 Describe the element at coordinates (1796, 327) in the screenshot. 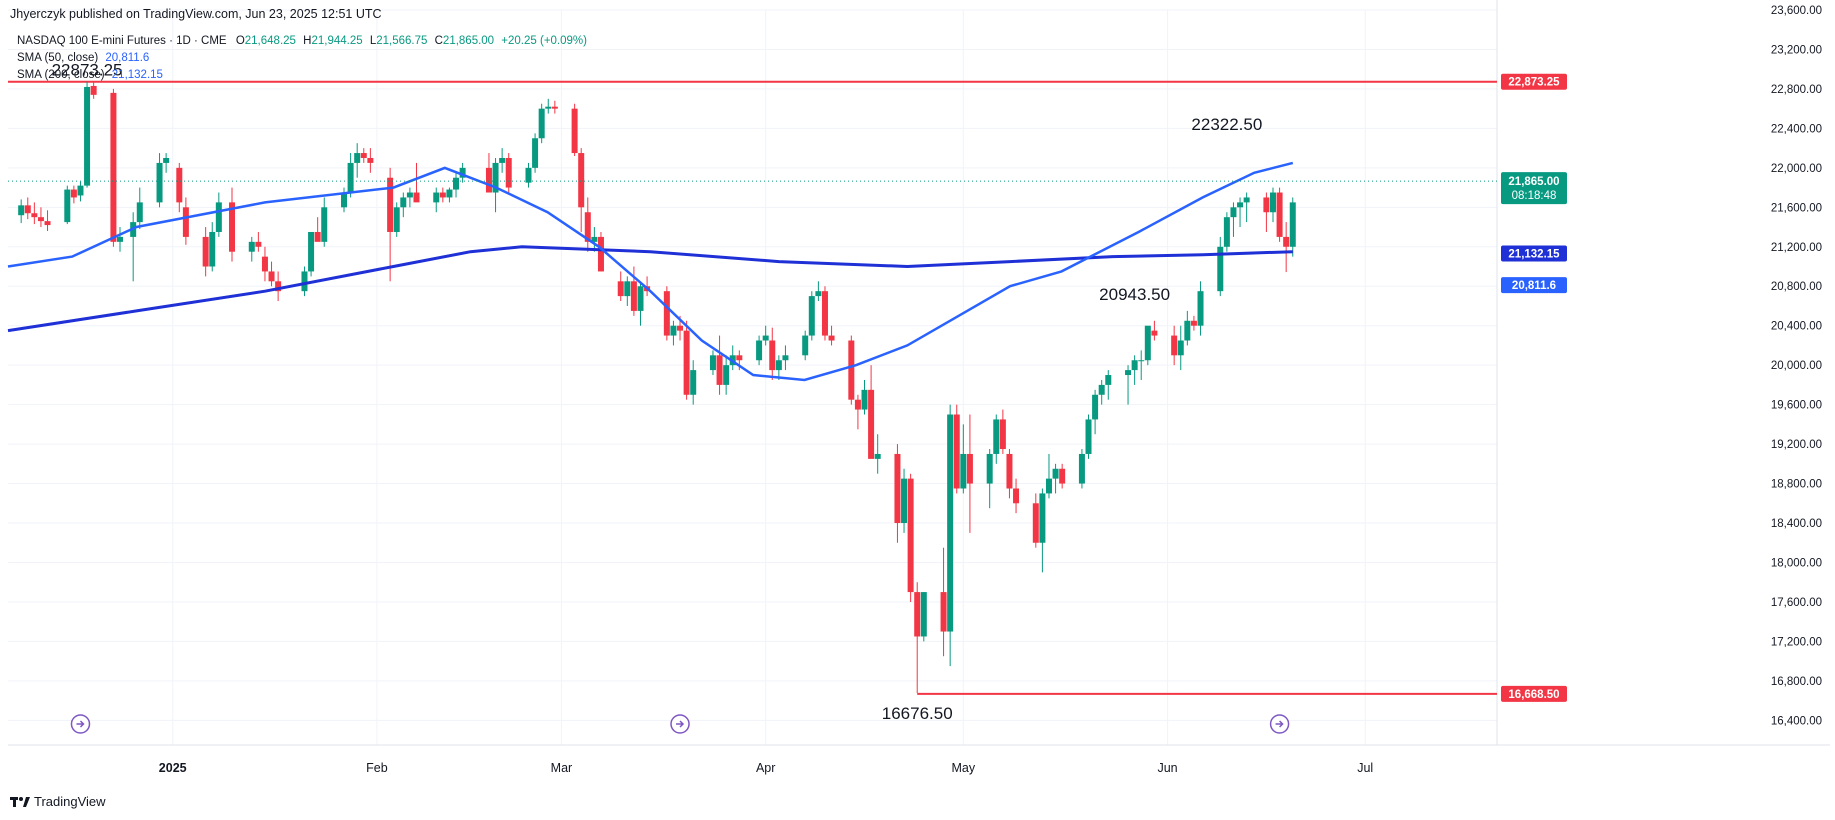

I see `y-tick-label: 20,400.00` at that location.